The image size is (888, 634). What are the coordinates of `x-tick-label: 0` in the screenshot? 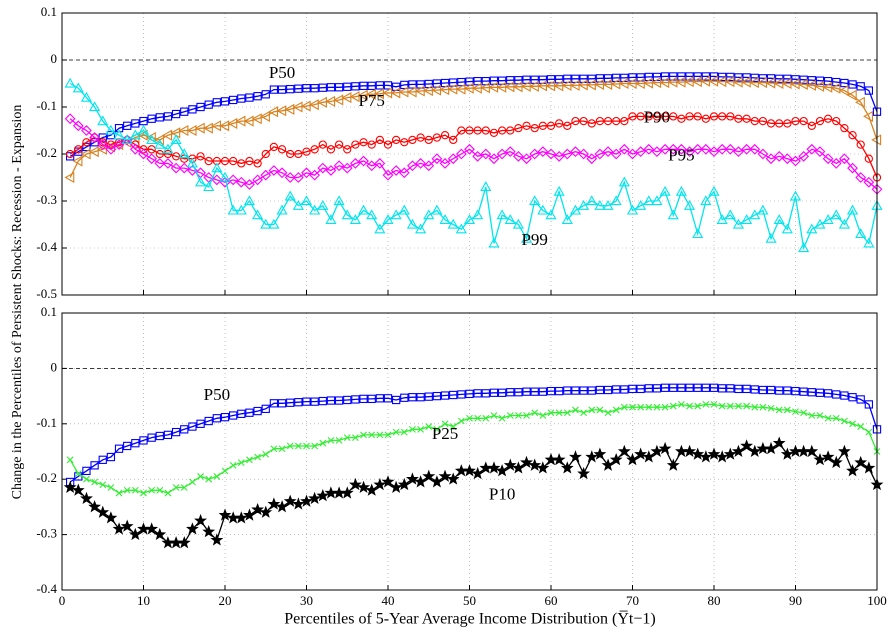 It's located at (62, 600).